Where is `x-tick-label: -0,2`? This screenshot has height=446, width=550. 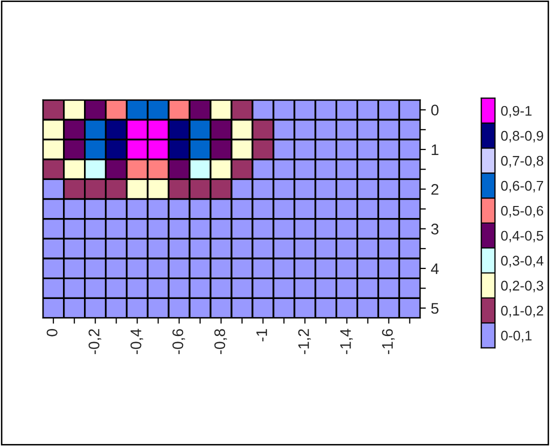 x-tick-label: -0,2 is located at coordinates (95, 341).